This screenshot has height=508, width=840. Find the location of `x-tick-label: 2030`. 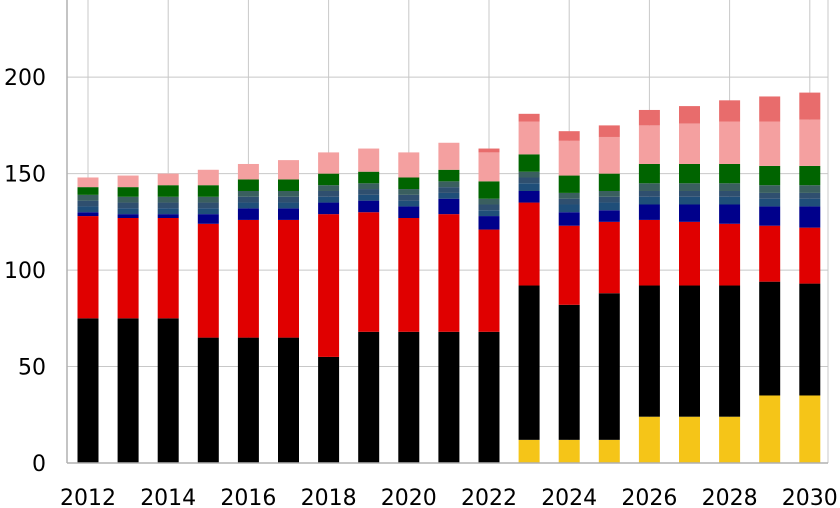

x-tick-label: 2030 is located at coordinates (810, 497).